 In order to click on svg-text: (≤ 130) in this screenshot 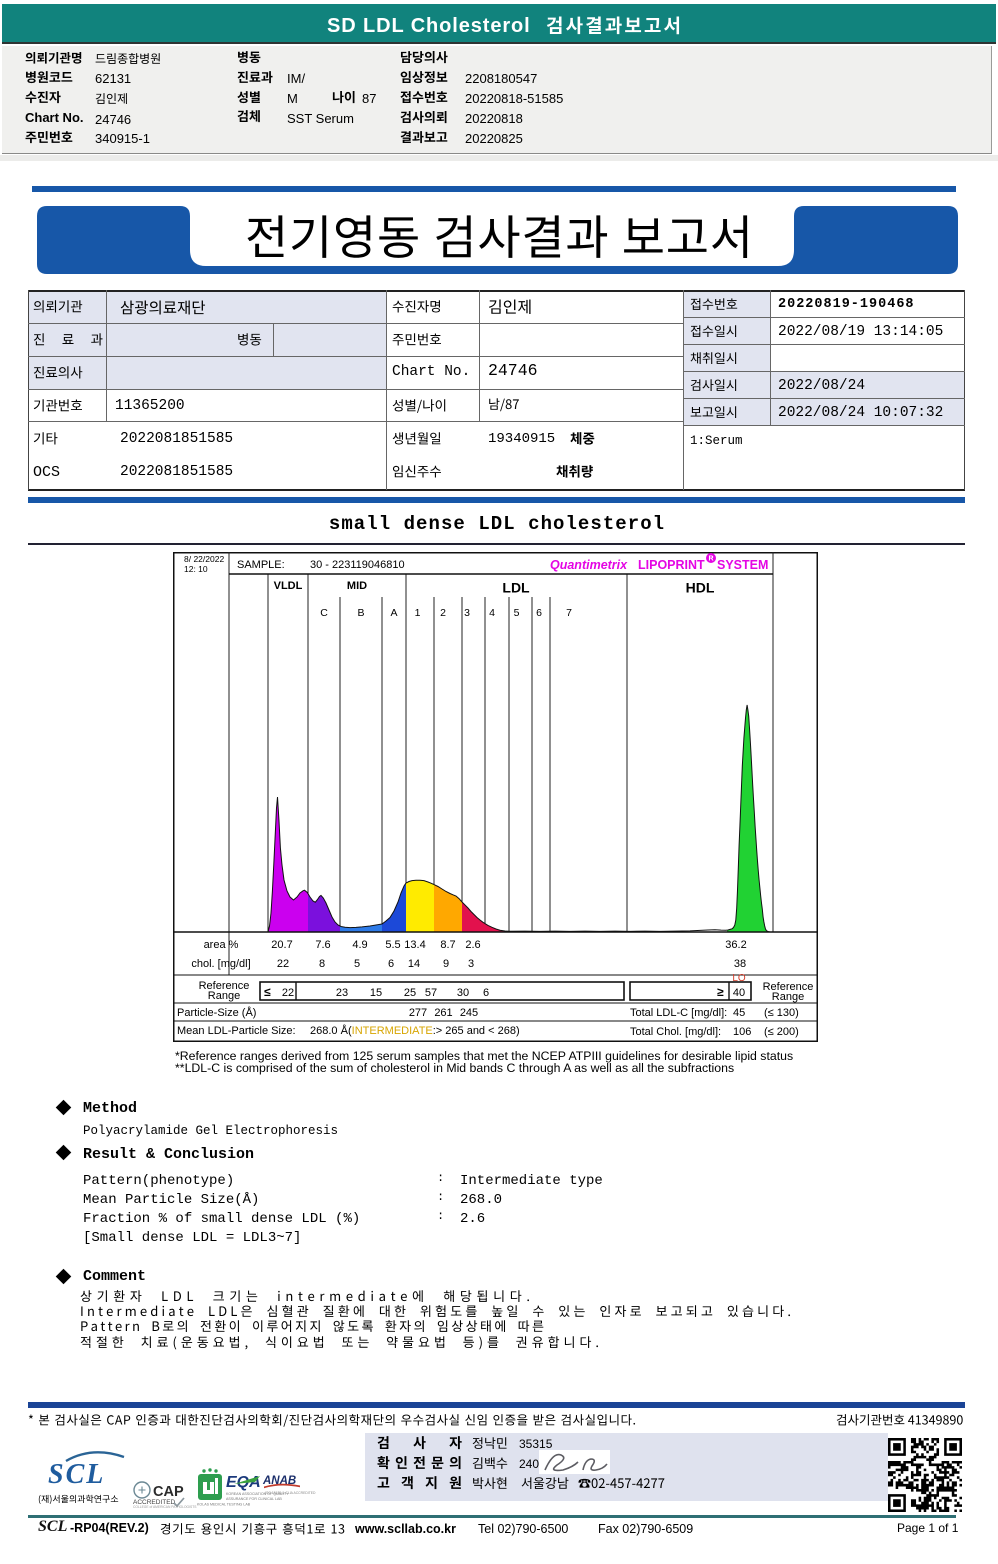, I will do `click(781, 1013)`.